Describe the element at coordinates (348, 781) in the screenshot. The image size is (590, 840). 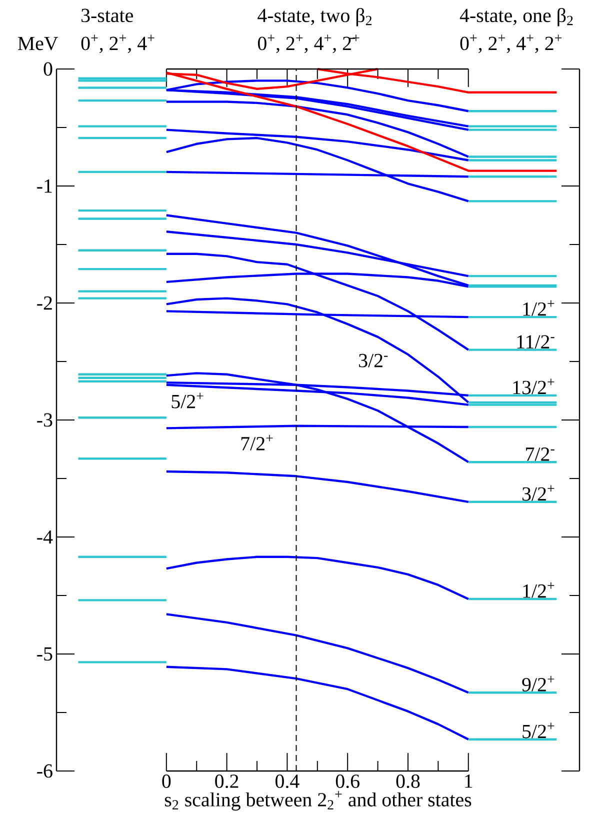
I see `x-tick-label: 0.6` at that location.